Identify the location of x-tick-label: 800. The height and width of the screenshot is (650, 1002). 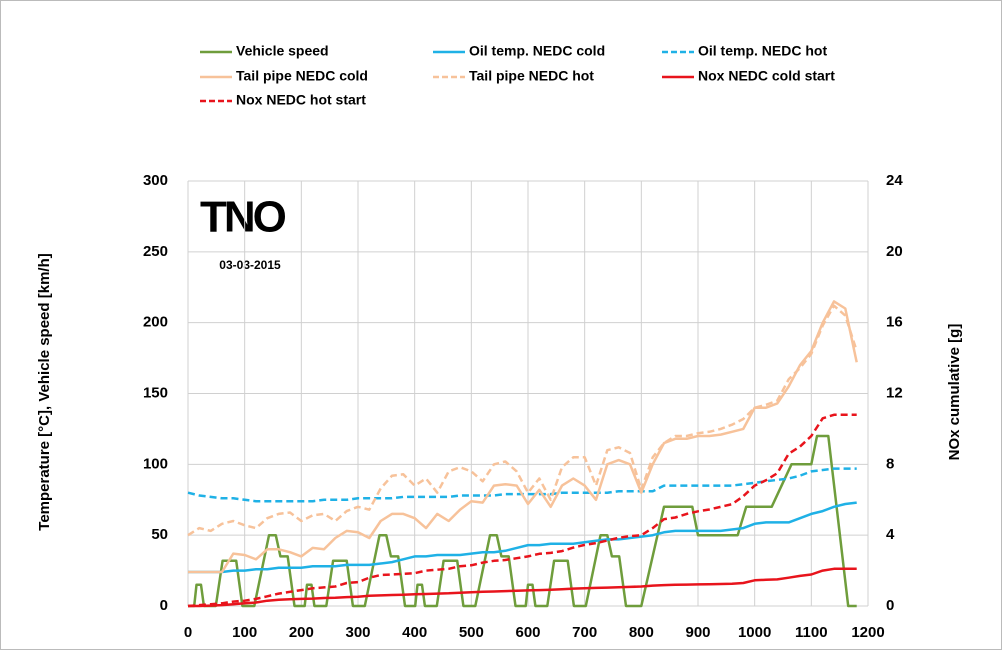
(641, 632).